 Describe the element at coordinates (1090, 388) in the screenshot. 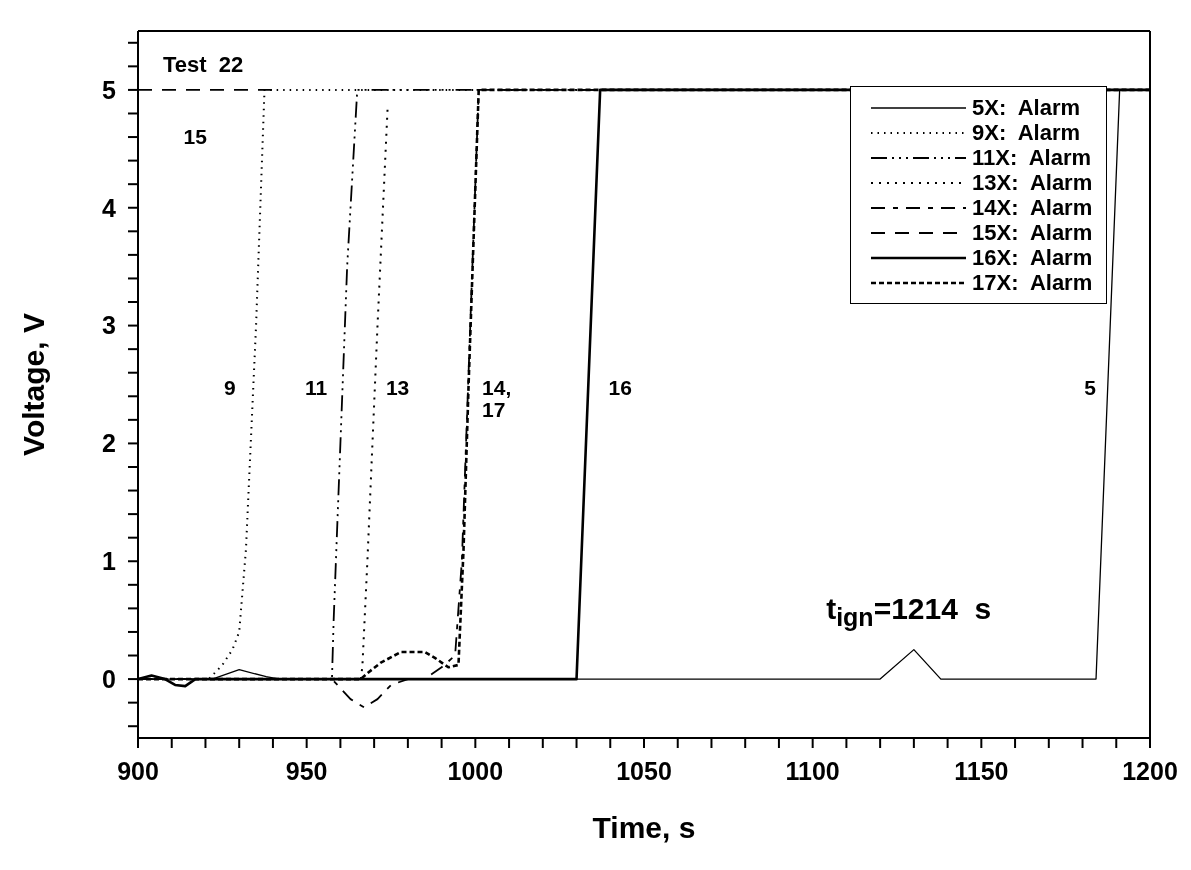

I see `annotation: 5` at that location.